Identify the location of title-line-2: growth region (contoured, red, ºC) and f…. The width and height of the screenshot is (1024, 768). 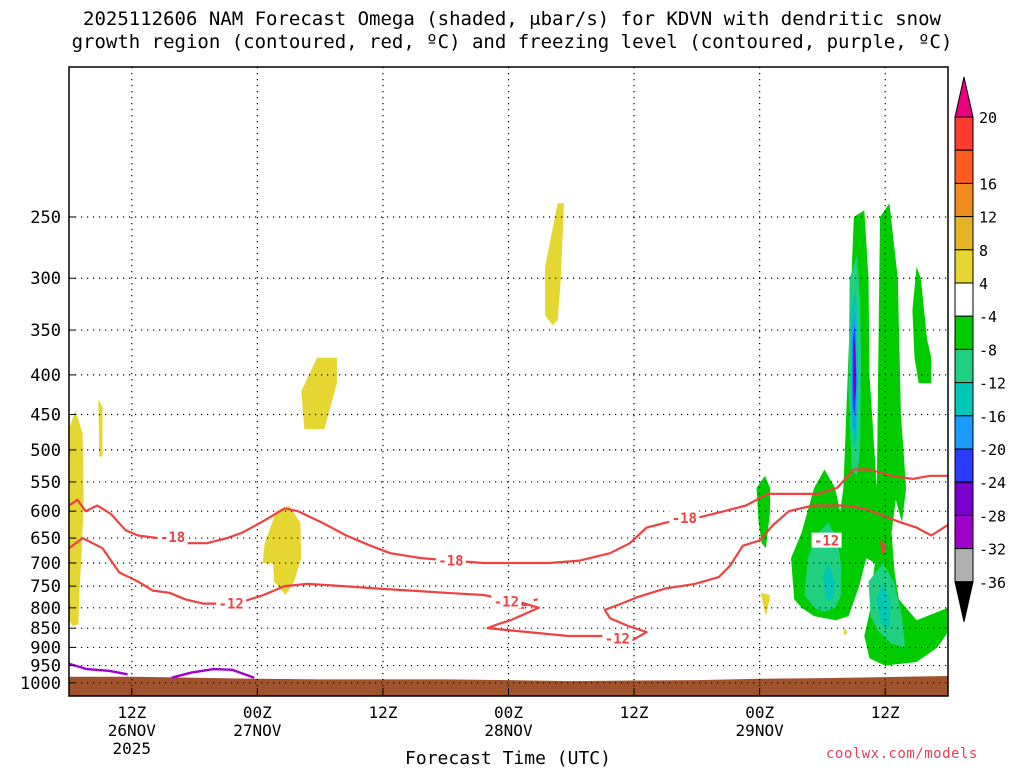
(512, 42).